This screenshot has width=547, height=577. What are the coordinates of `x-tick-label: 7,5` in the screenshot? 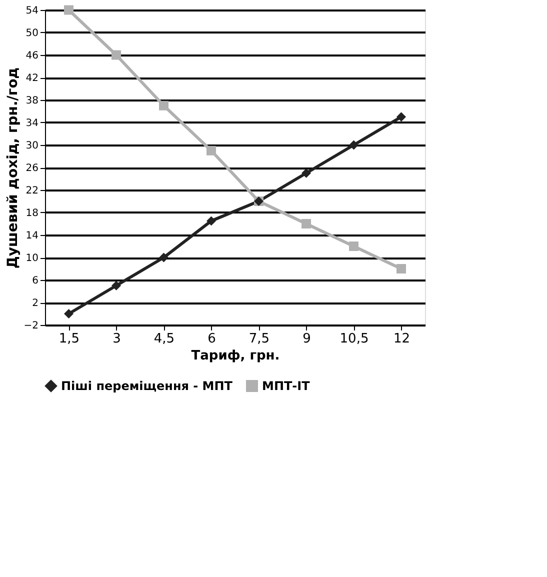 It's located at (259, 339).